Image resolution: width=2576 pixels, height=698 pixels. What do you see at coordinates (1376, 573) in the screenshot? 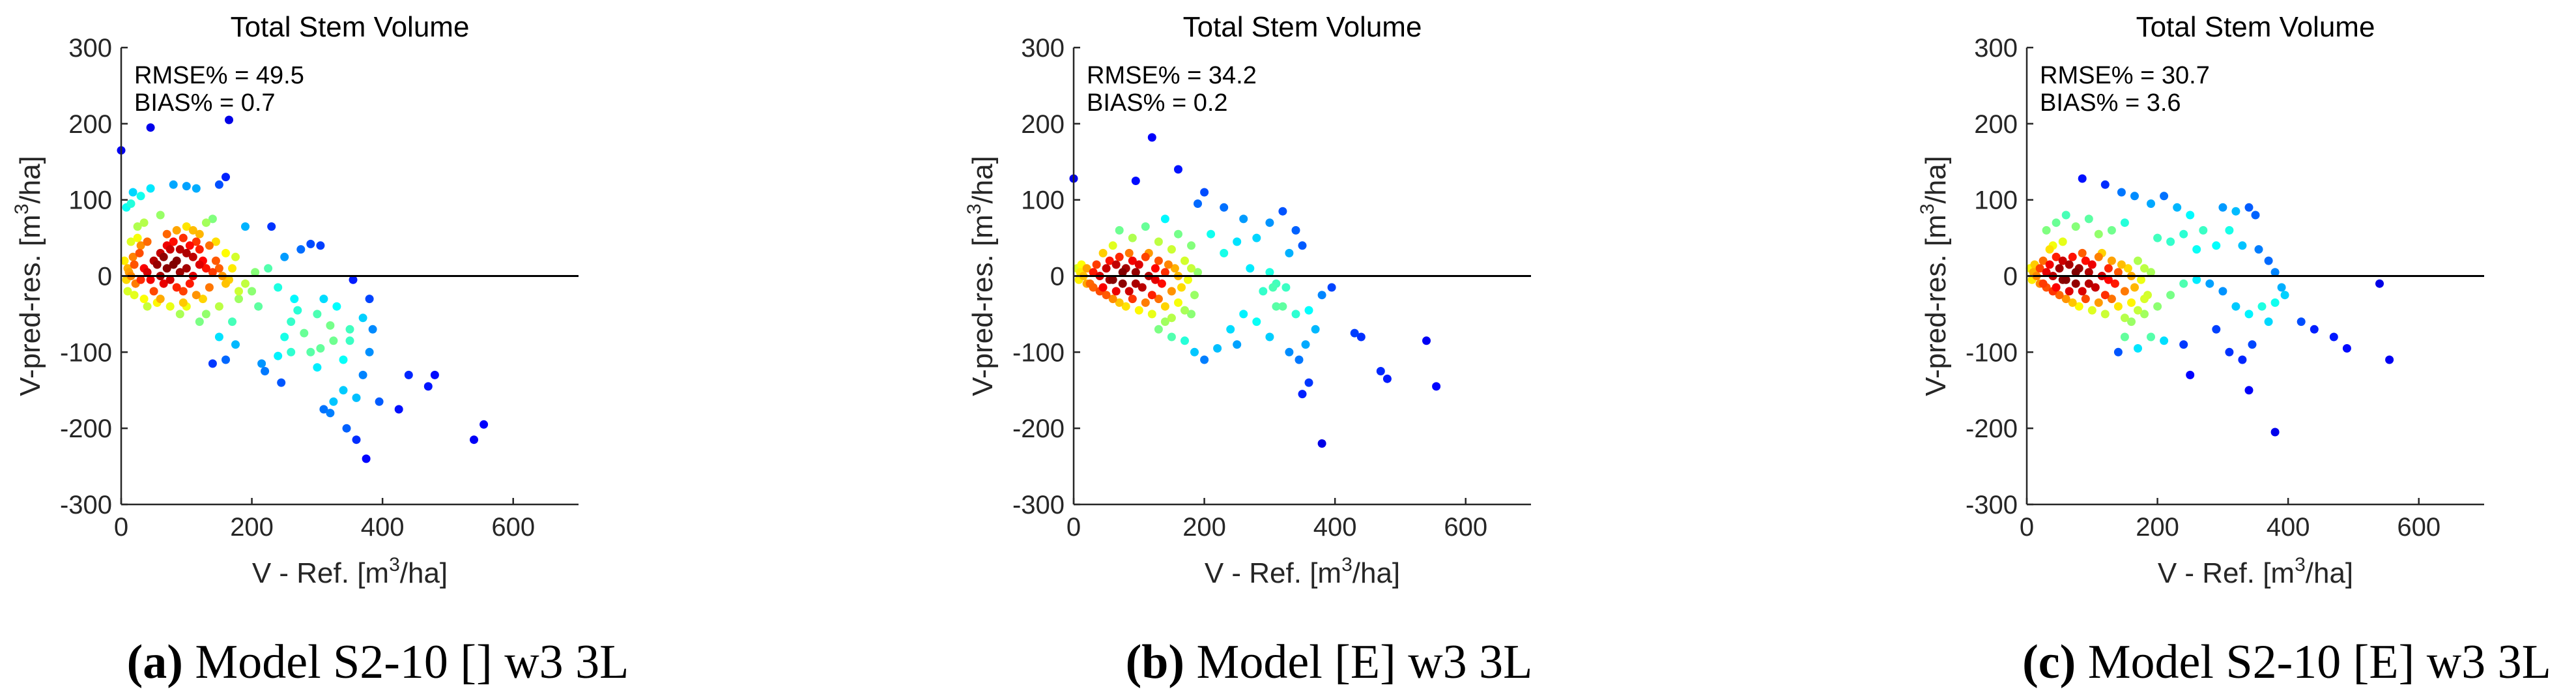
I see `x-label-unit: /ha]` at bounding box center [1376, 573].